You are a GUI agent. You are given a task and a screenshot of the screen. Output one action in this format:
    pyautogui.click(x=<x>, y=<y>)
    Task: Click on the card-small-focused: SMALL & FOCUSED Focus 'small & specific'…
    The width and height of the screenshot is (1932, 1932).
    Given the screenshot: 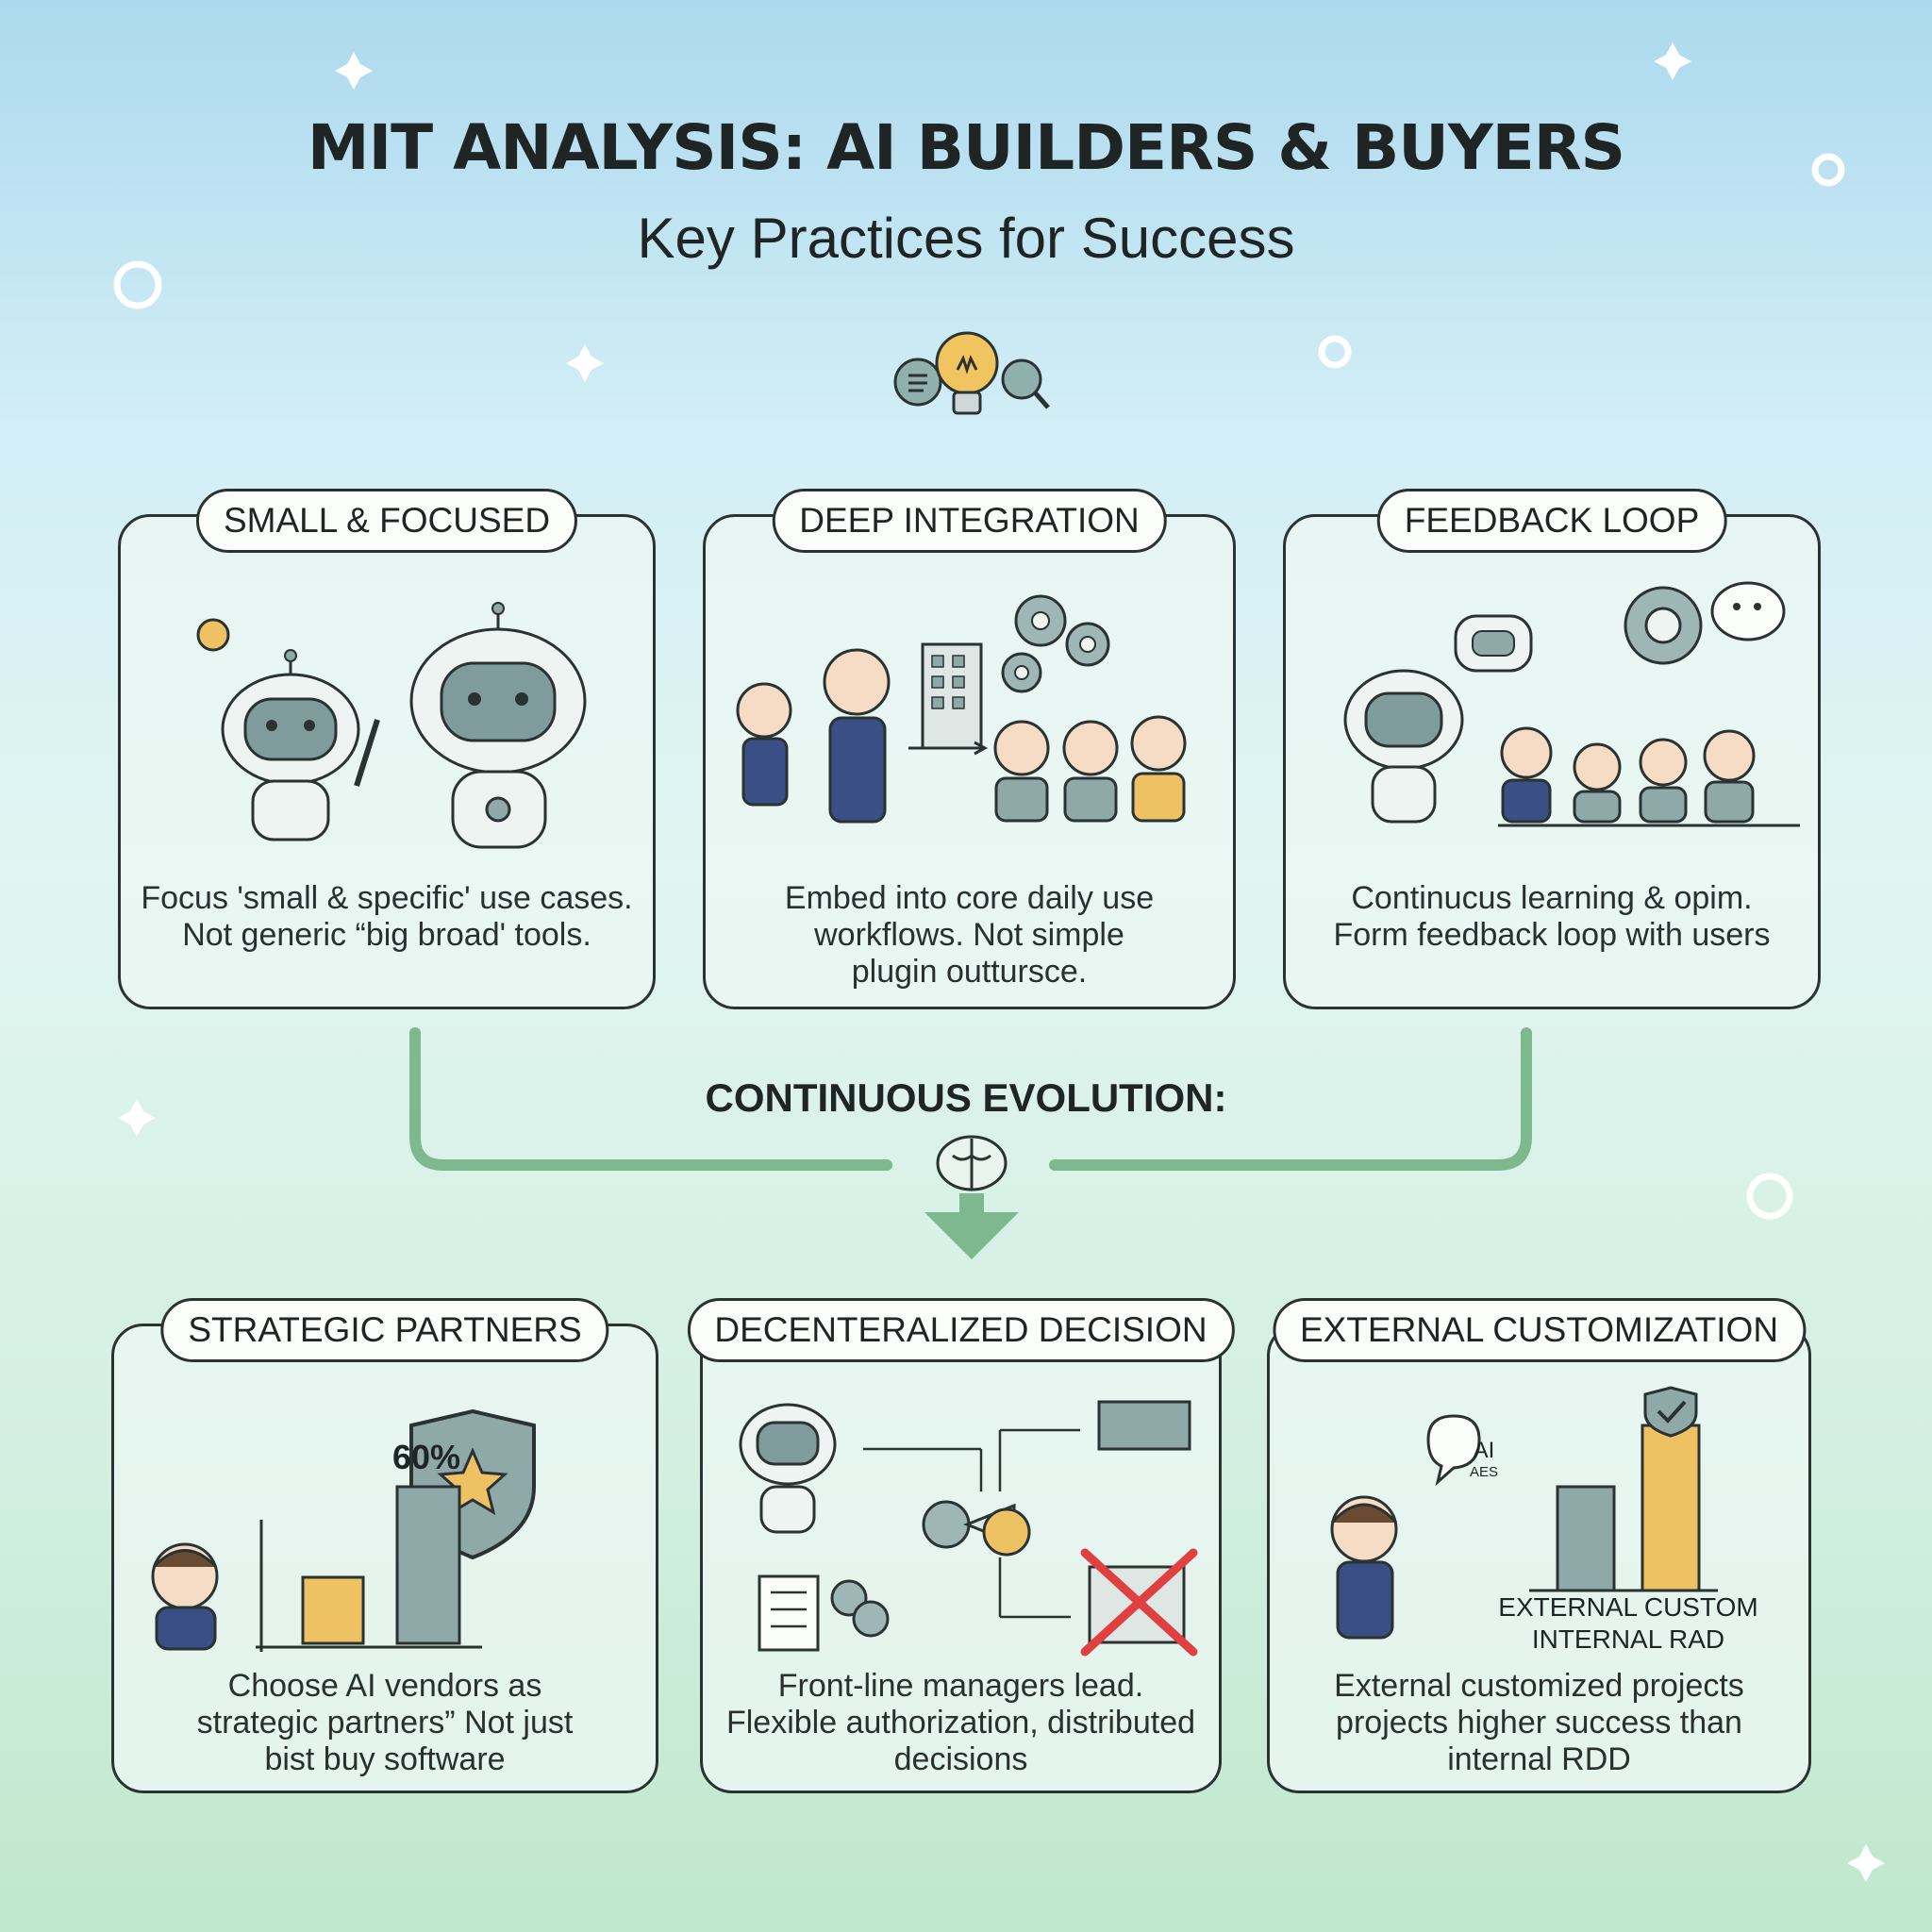 What is the action you would take?
    pyautogui.click(x=387, y=749)
    